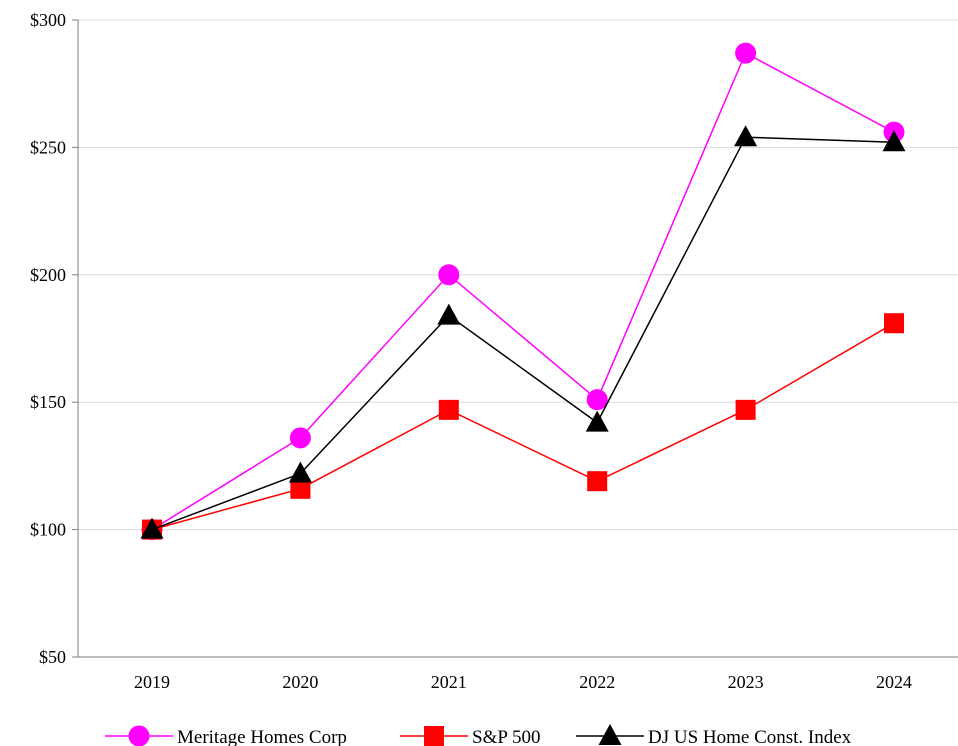  What do you see at coordinates (506, 736) in the screenshot?
I see `legend-label: S&P 500` at bounding box center [506, 736].